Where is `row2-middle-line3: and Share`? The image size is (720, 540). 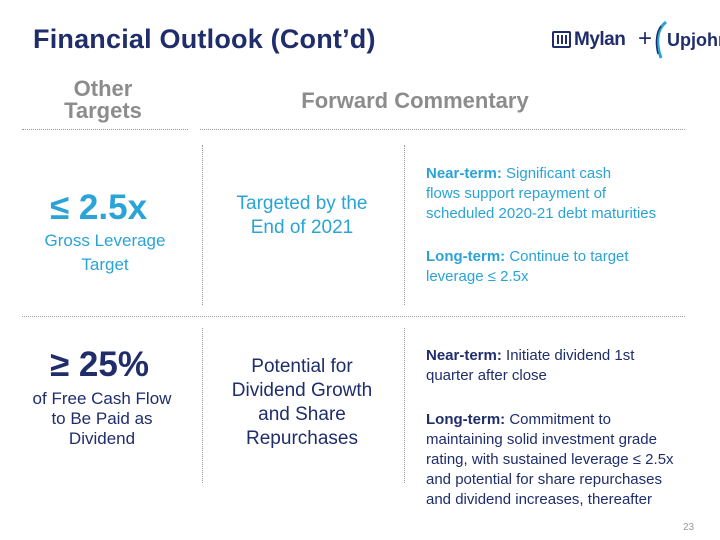 row2-middle-line3: and Share is located at coordinates (302, 414).